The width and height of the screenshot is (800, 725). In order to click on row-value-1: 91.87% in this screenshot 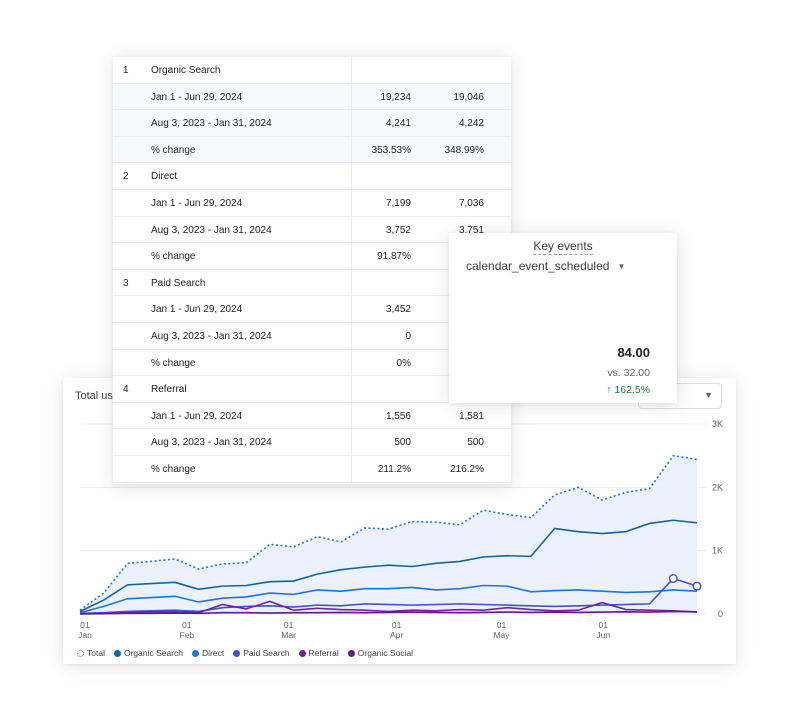, I will do `click(394, 257)`.